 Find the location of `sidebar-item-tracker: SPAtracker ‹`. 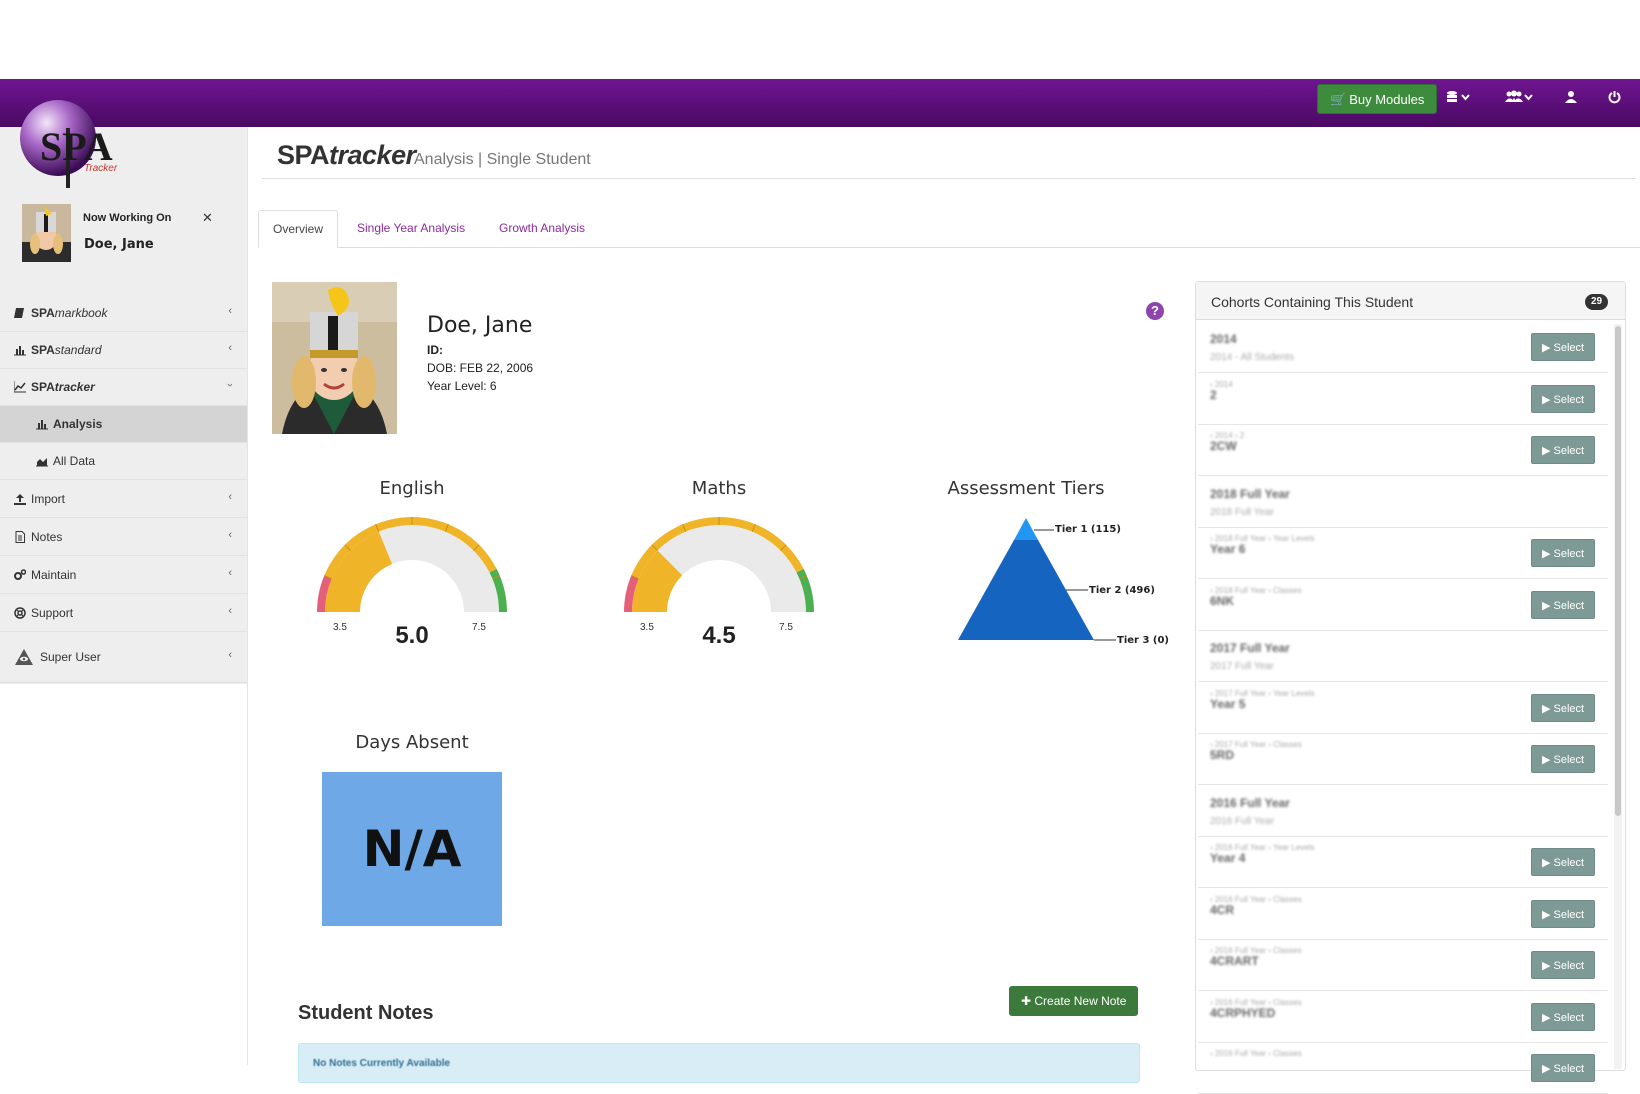

sidebar-item-tracker: SPAtracker ‹ is located at coordinates (123, 387).